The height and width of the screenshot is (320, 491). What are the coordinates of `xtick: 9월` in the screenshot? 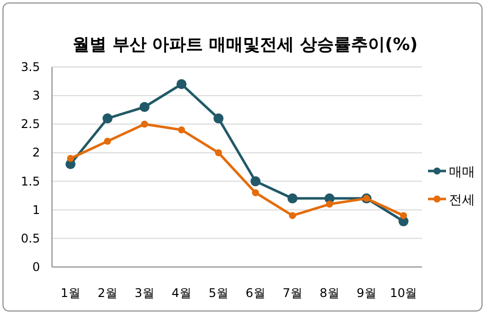 It's located at (366, 293).